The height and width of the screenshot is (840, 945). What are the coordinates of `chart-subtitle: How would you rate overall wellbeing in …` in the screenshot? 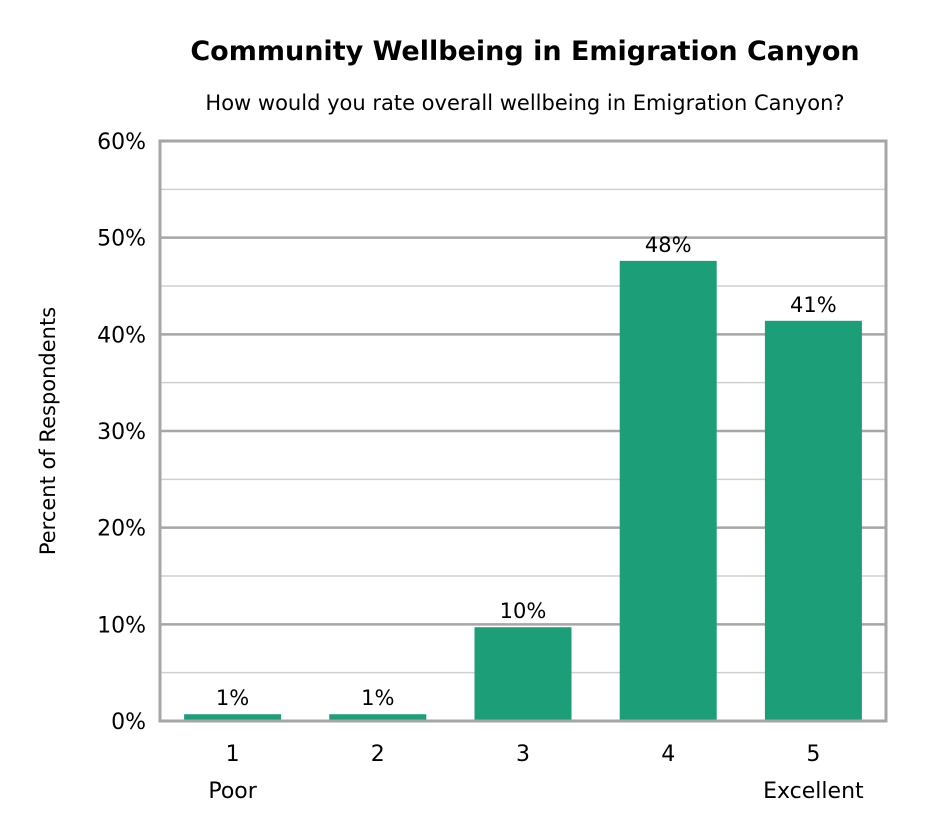 It's located at (524, 103).